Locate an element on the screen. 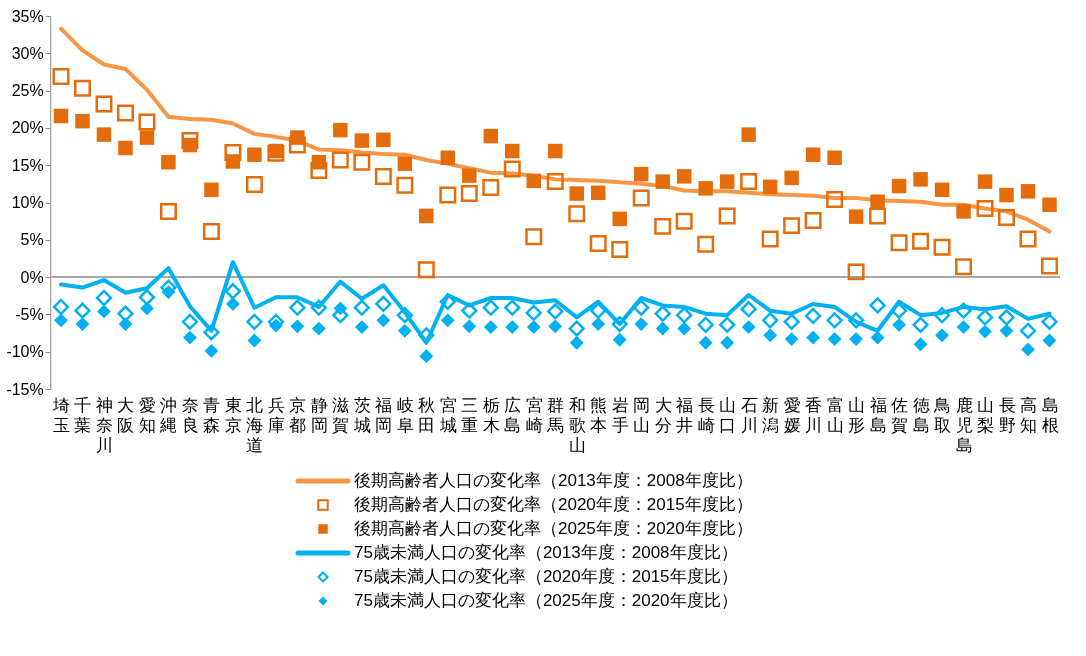  x-tick-label: 愛媛 is located at coordinates (792, 415).